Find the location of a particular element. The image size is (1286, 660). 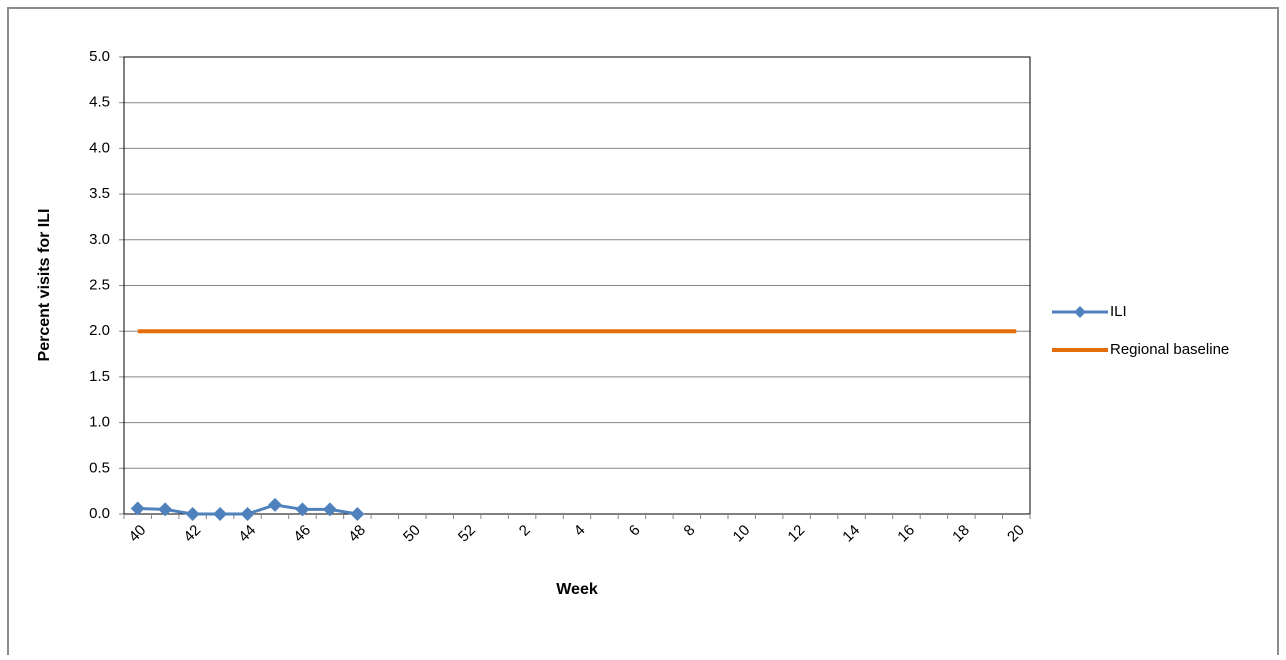

y-axis-title: Percent visits for ILI is located at coordinates (44, 285).